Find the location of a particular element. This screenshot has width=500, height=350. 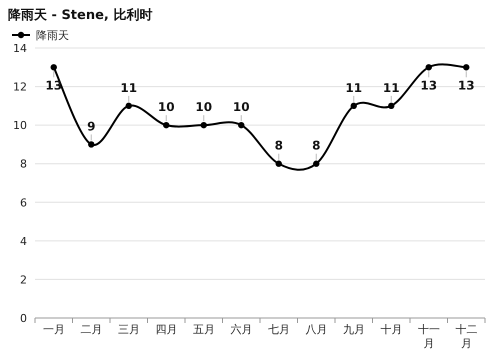

x-tick-label: 二月 is located at coordinates (91, 329).